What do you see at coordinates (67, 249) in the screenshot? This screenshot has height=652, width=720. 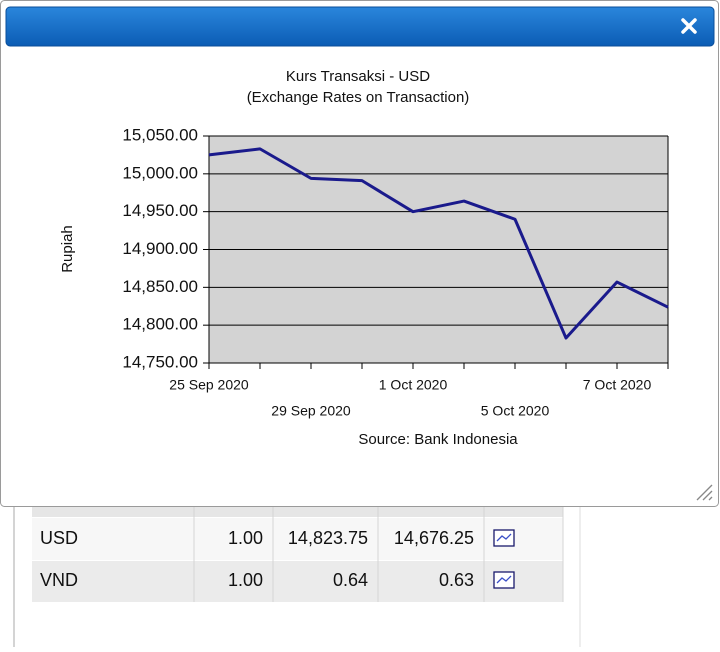 I see `y-axis-label: Rupiah` at bounding box center [67, 249].